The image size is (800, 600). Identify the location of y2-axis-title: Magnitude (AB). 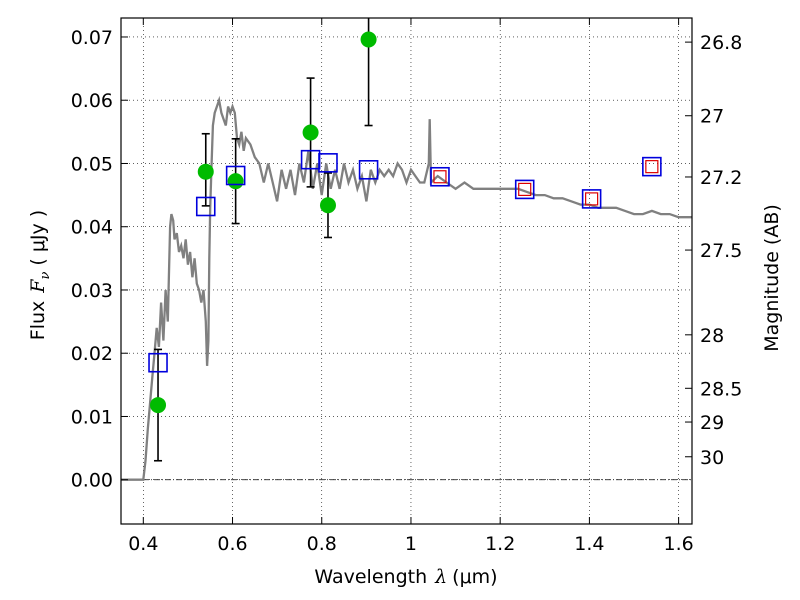
(772, 278).